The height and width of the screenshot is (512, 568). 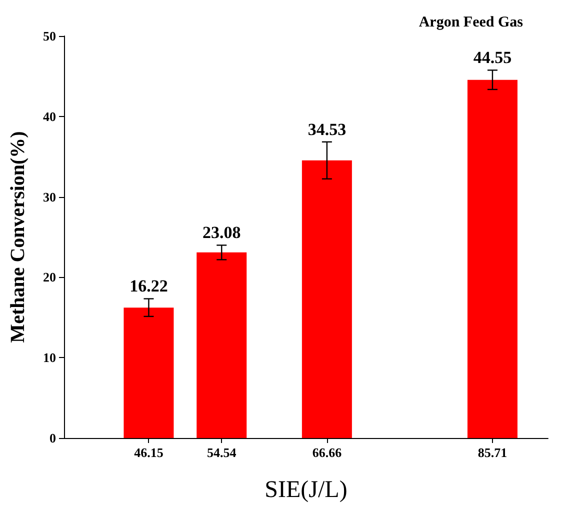 I want to click on y-tick-label: 20, so click(x=49, y=277).